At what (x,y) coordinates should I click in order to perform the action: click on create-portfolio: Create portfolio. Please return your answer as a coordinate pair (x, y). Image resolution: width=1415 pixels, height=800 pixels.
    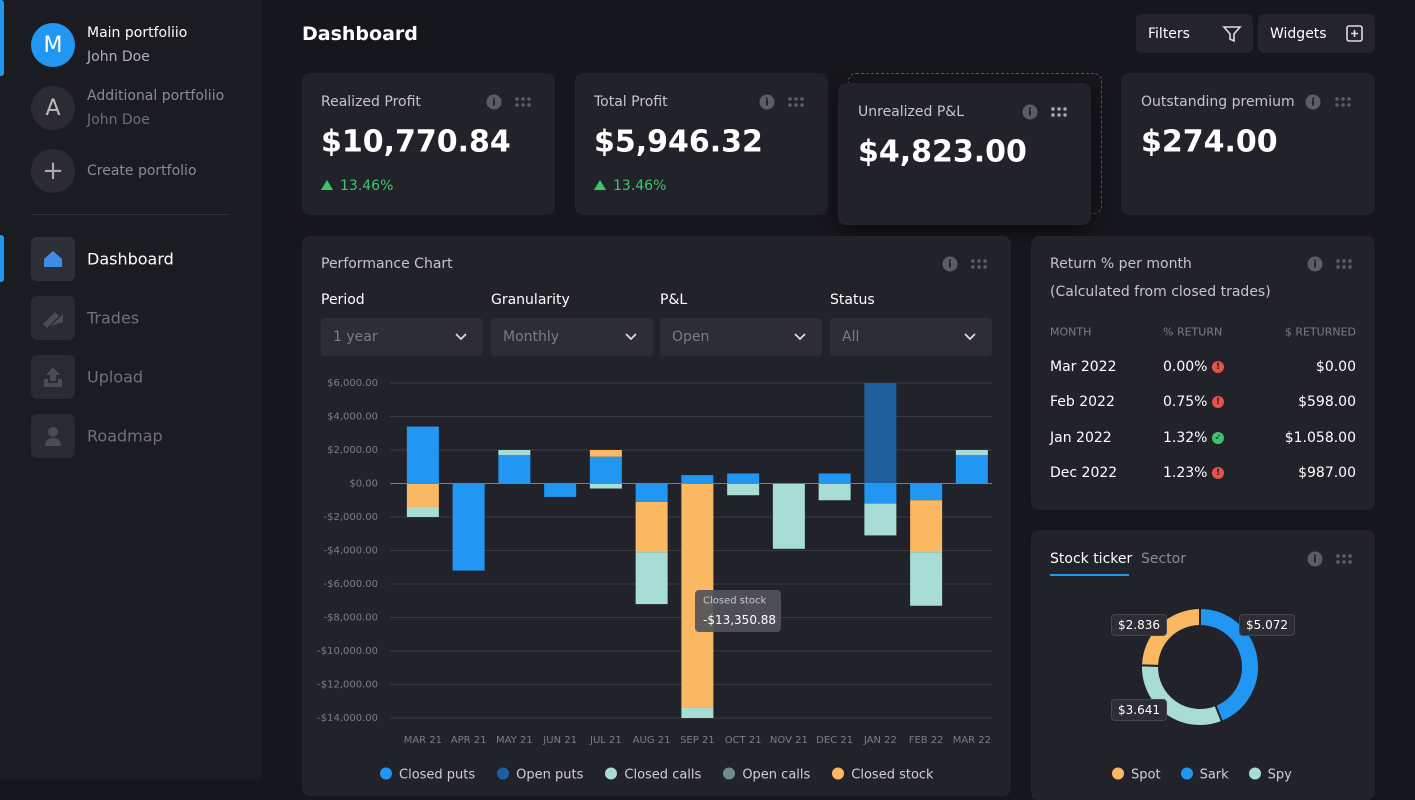
    Looking at the image, I should click on (142, 171).